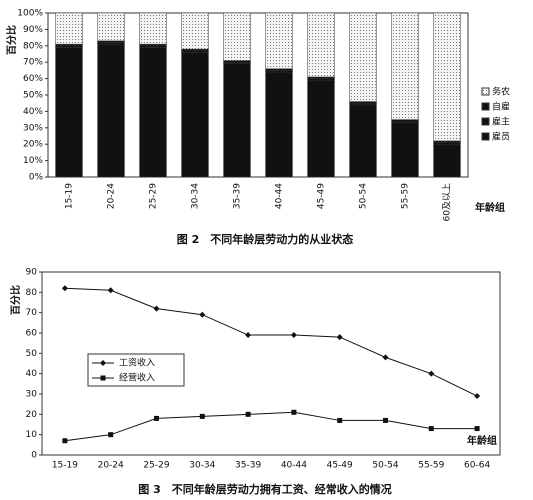 This screenshot has height=500, width=533. Describe the element at coordinates (264, 489) in the screenshot. I see `title: 图 3 不同年龄层劳动力拥有工资、经常收入的情况` at that location.